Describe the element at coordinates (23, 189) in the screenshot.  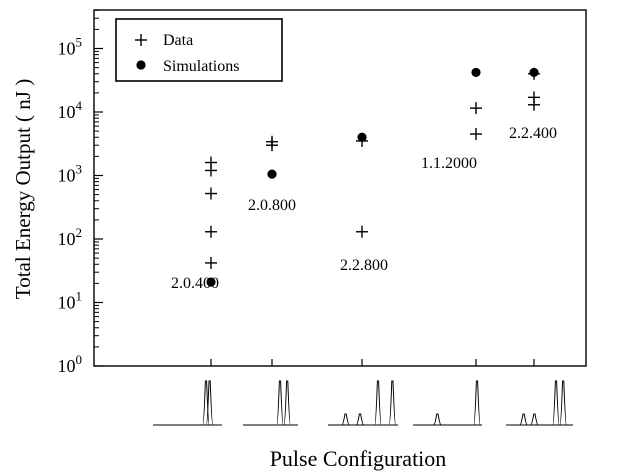
I see `y-axis-label: Total Energy Output ( nJ )` at that location.